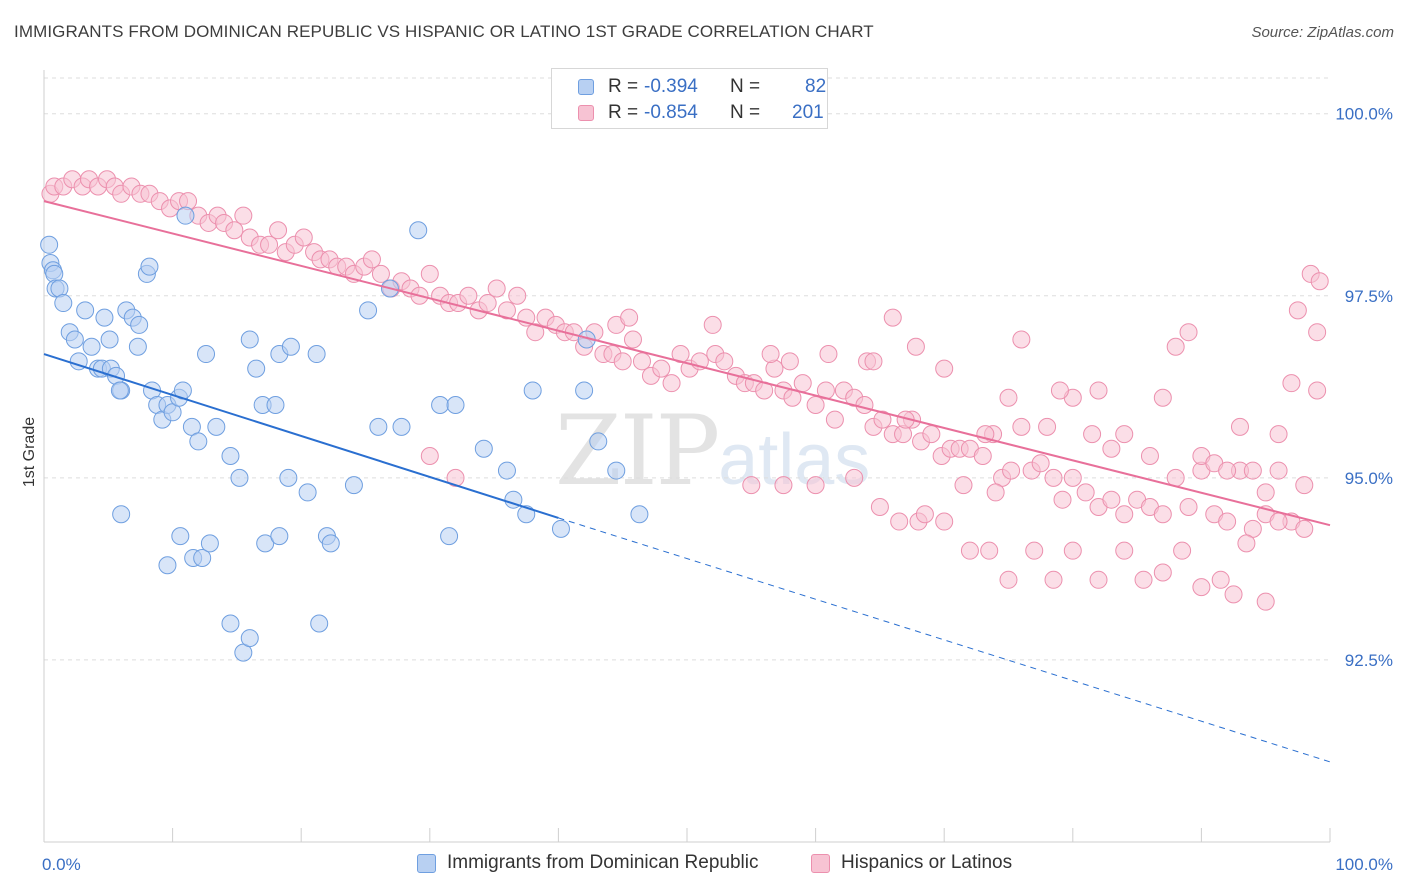 The image size is (1406, 892). I want to click on x-tick-label-max: 100.0%, so click(1364, 864).